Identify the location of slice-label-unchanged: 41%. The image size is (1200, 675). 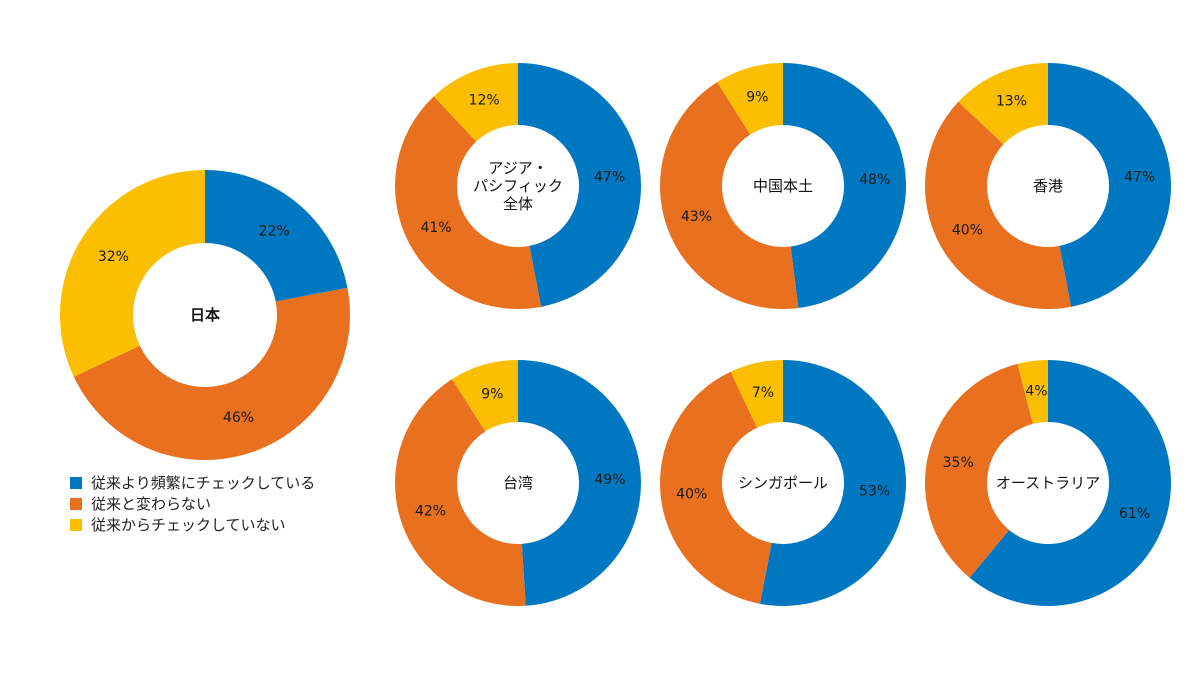
(435, 228).